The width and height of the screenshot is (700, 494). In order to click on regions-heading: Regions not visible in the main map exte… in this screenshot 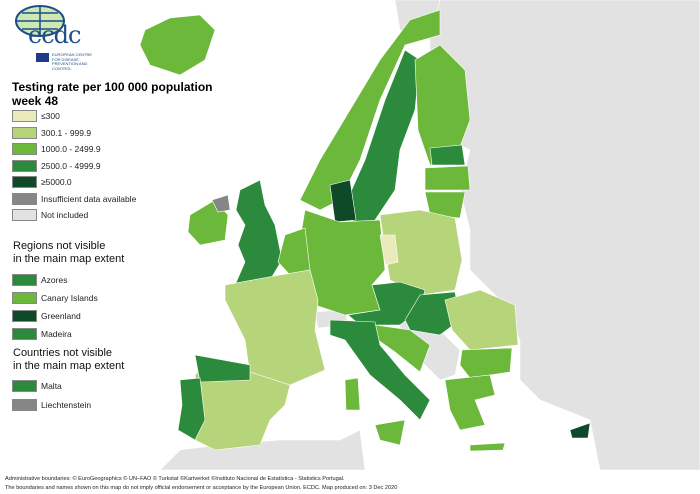, I will do `click(68, 253)`.